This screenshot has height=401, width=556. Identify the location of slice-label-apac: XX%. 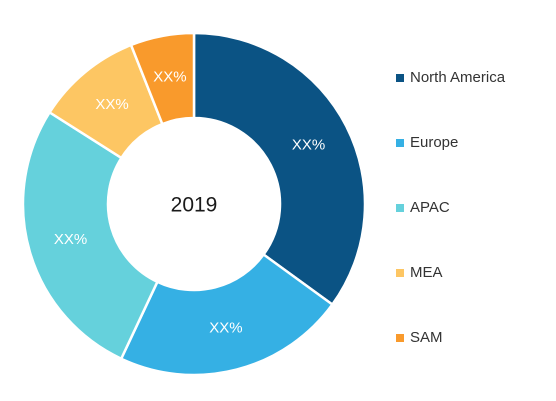
(70, 239).